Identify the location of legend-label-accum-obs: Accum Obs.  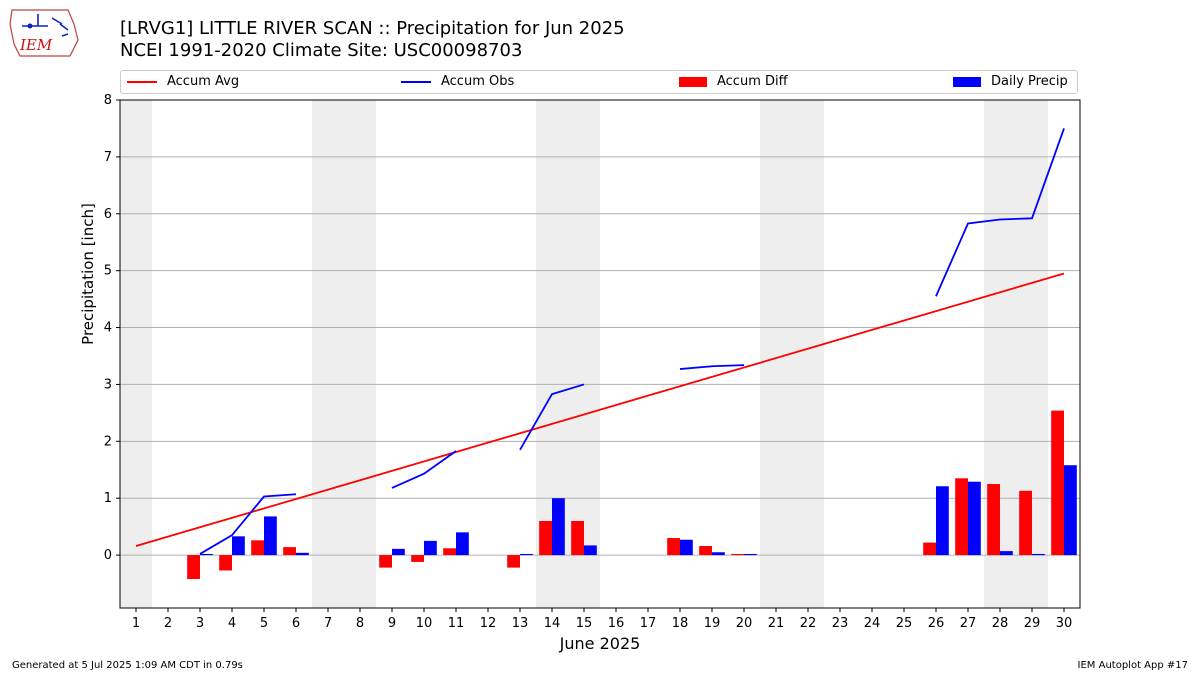
(478, 81).